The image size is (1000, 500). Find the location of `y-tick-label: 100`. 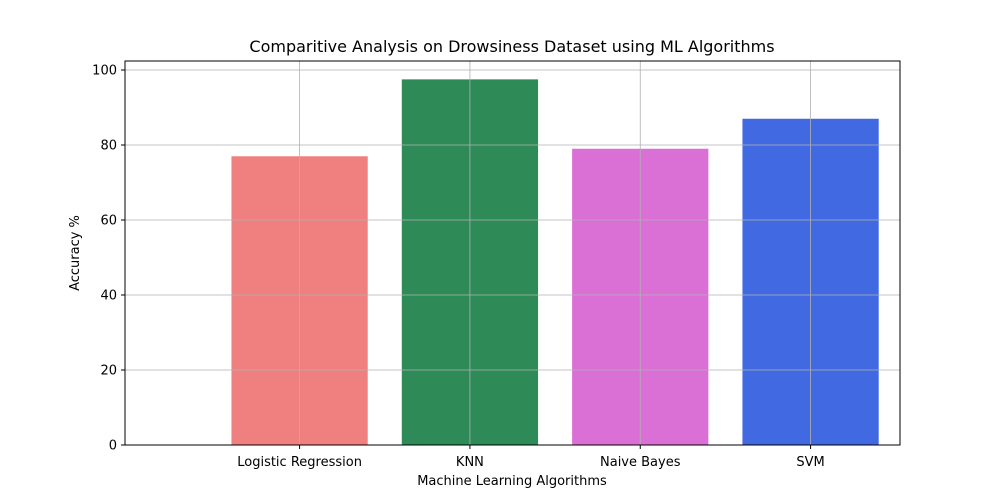

y-tick-label: 100 is located at coordinates (104, 71).